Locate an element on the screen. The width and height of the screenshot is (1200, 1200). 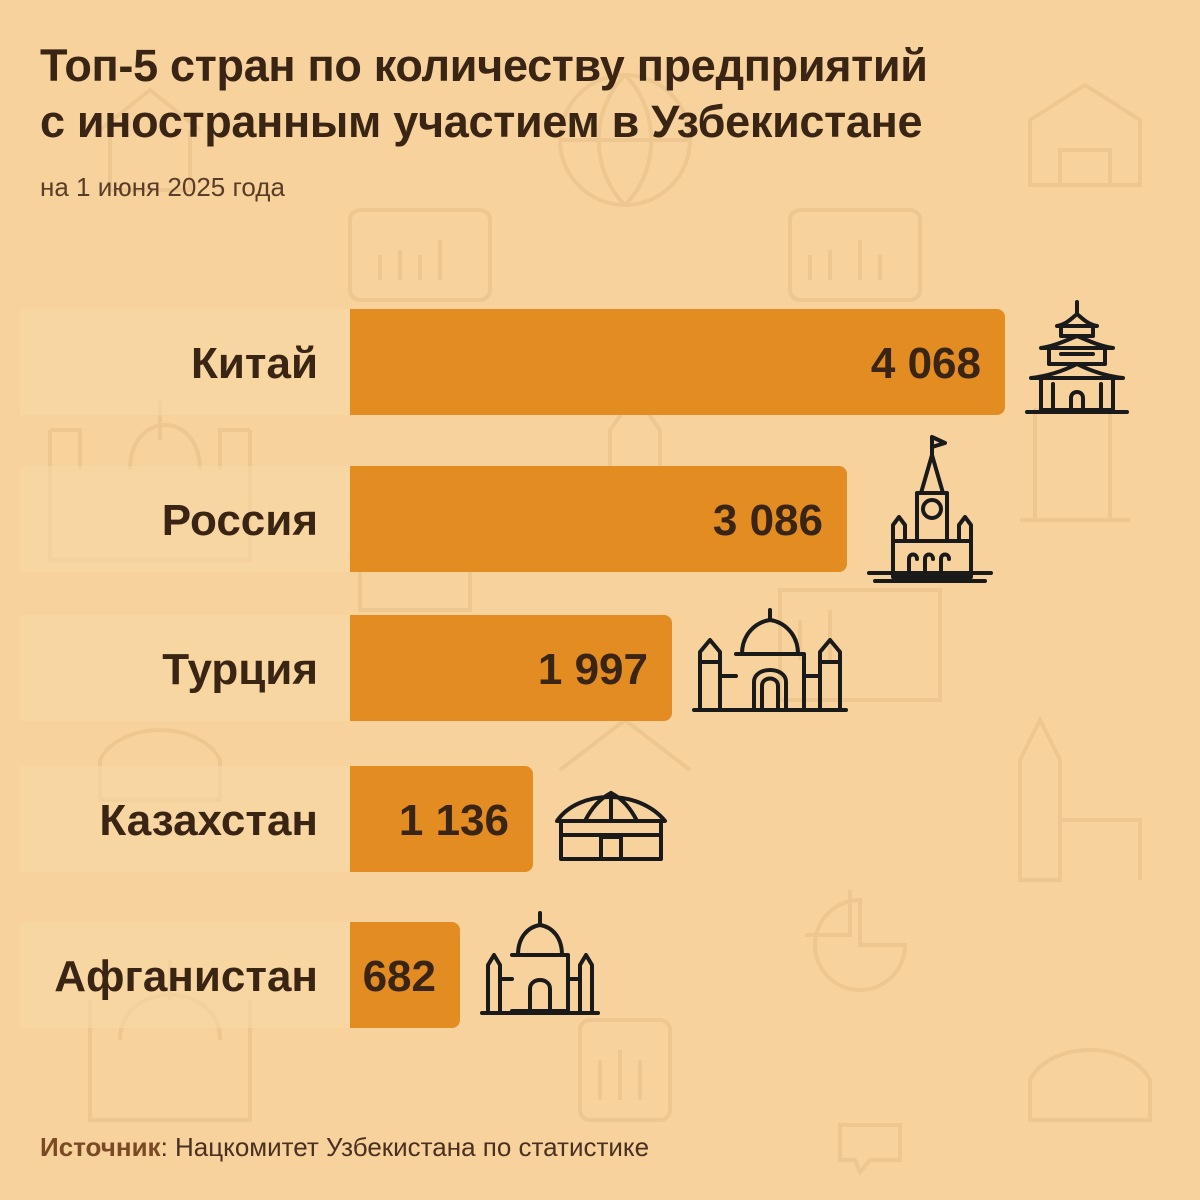
value-label: 1 997 is located at coordinates (593, 669).